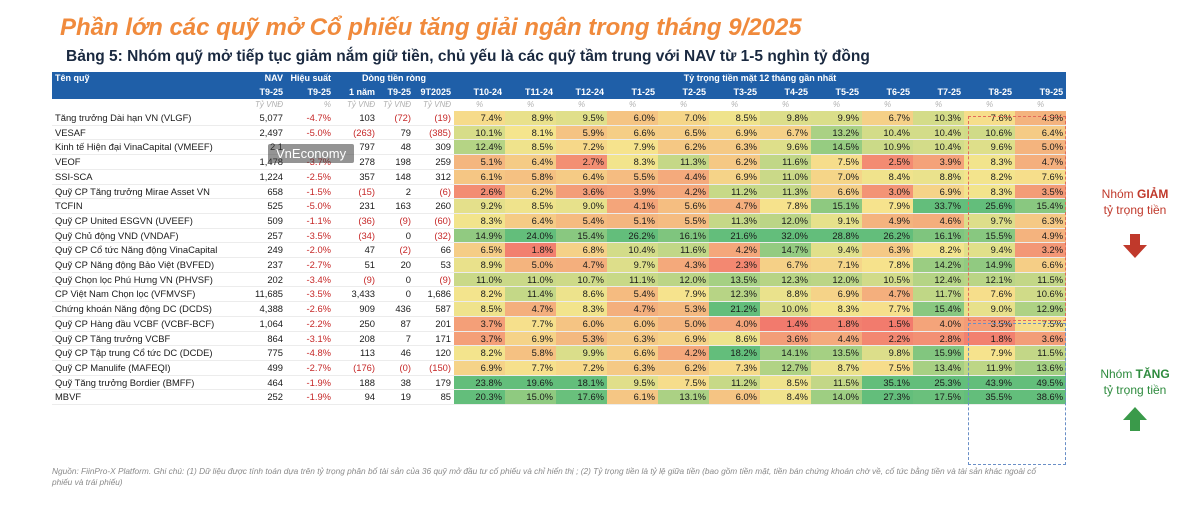 The image size is (1200, 520). What do you see at coordinates (434, 383) in the screenshot?
I see `net-flow-value: 179` at bounding box center [434, 383].